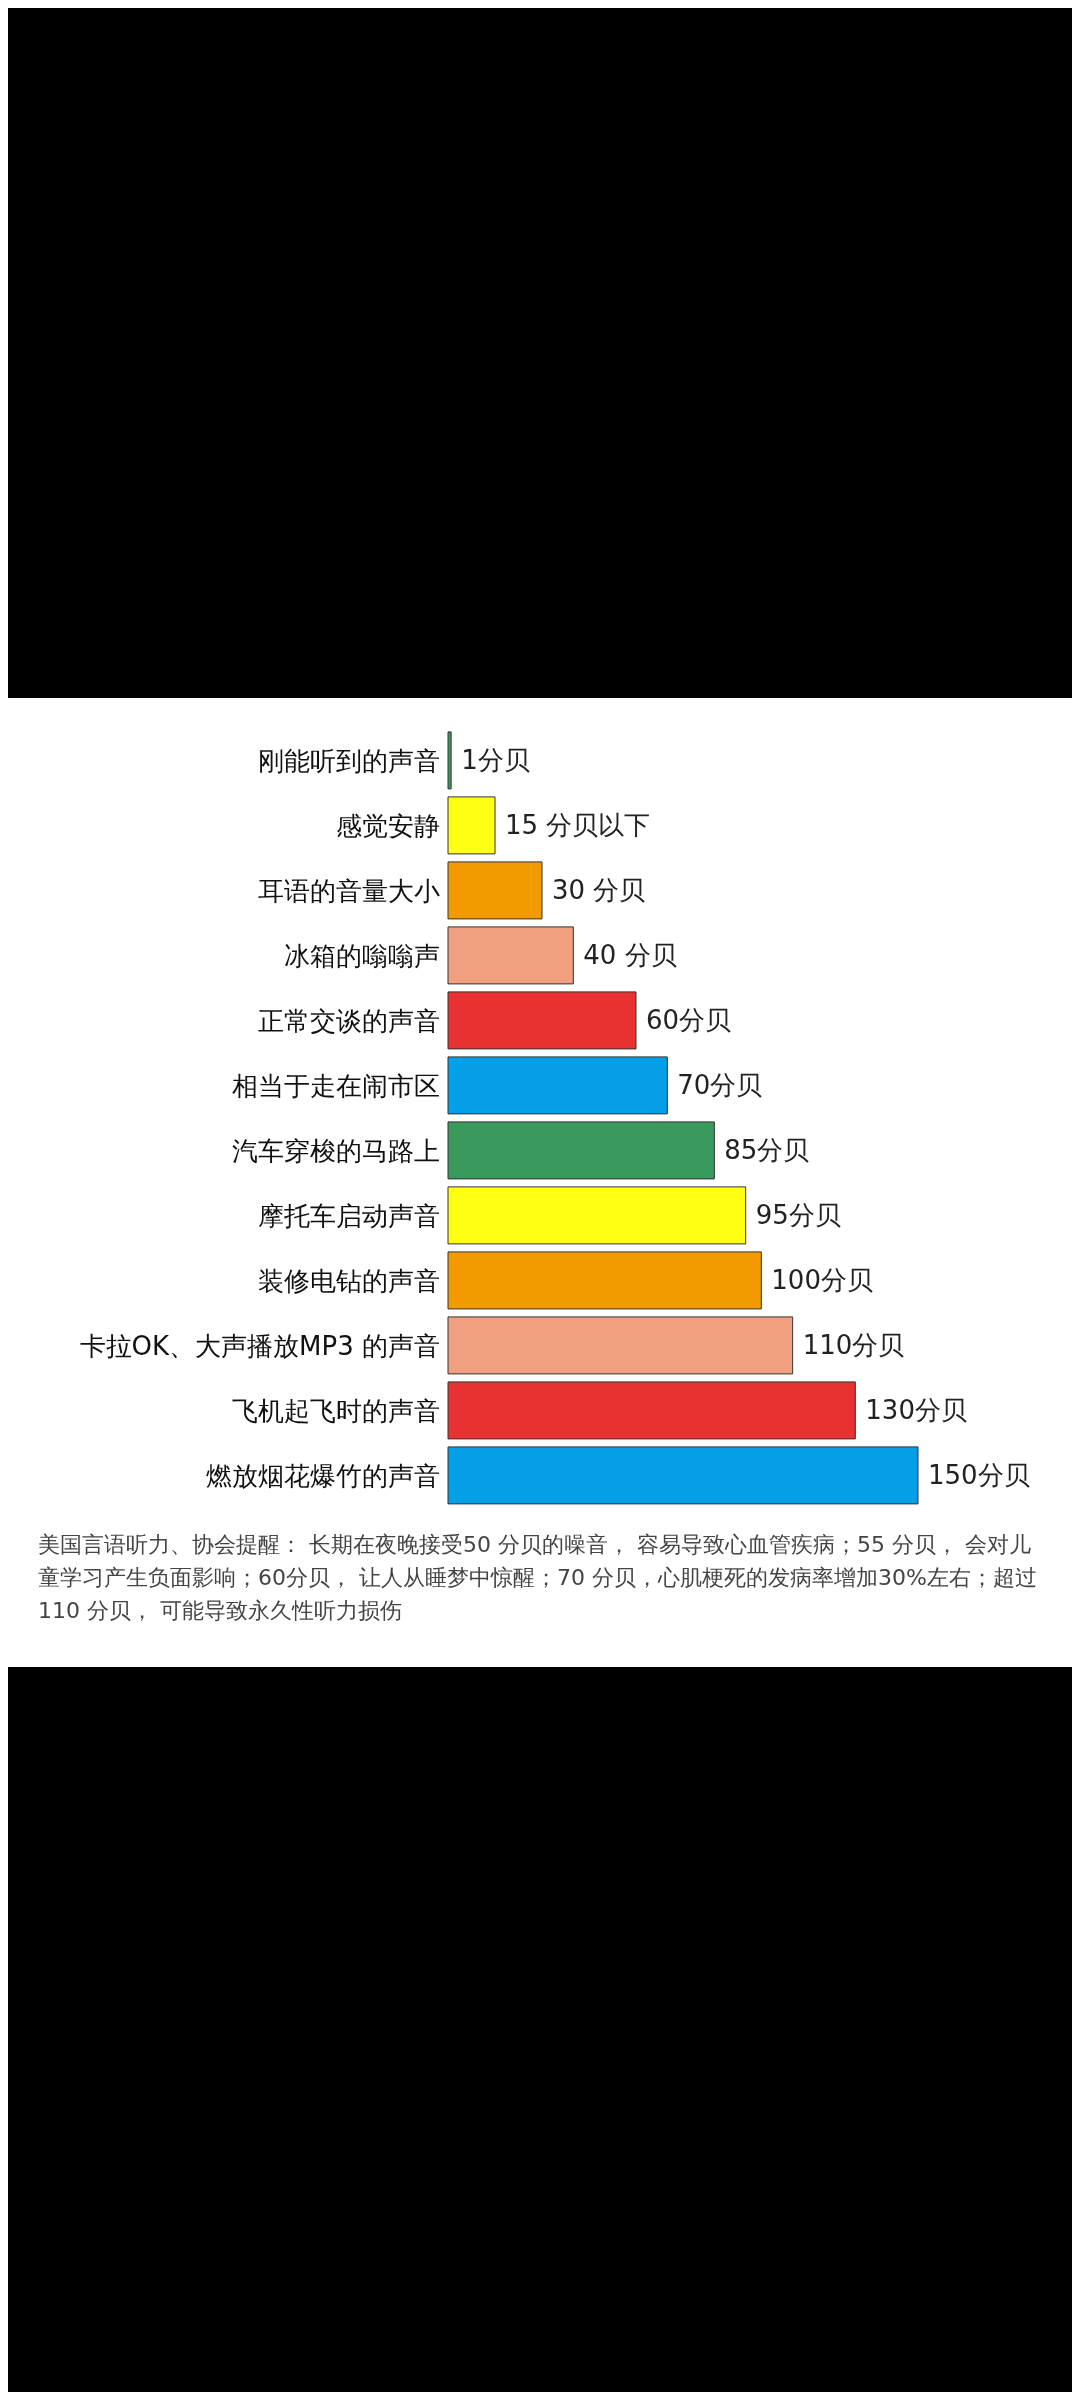 Image resolution: width=1080 pixels, height=2400 pixels. What do you see at coordinates (630, 955) in the screenshot?
I see `data-label: 40 分贝` at bounding box center [630, 955].